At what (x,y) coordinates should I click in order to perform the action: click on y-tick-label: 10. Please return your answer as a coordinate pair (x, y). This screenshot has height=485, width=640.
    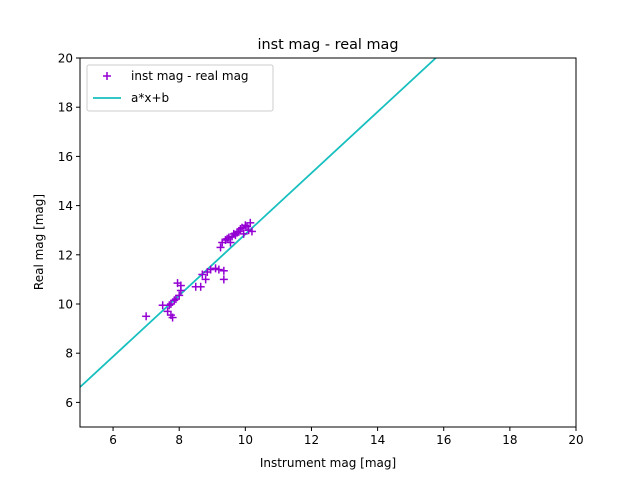
    Looking at the image, I should click on (65, 305).